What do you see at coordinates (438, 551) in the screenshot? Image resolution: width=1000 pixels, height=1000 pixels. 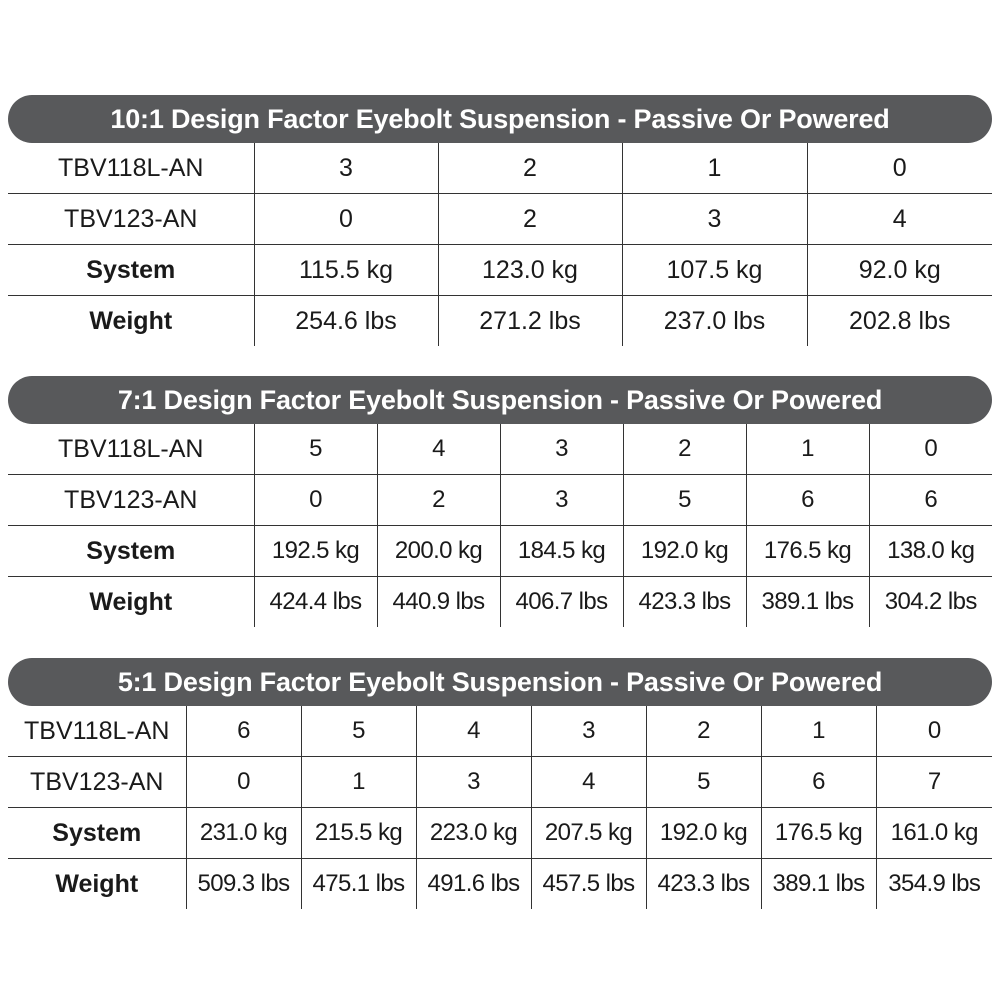 I see `table-cell: 200.0 kg` at bounding box center [438, 551].